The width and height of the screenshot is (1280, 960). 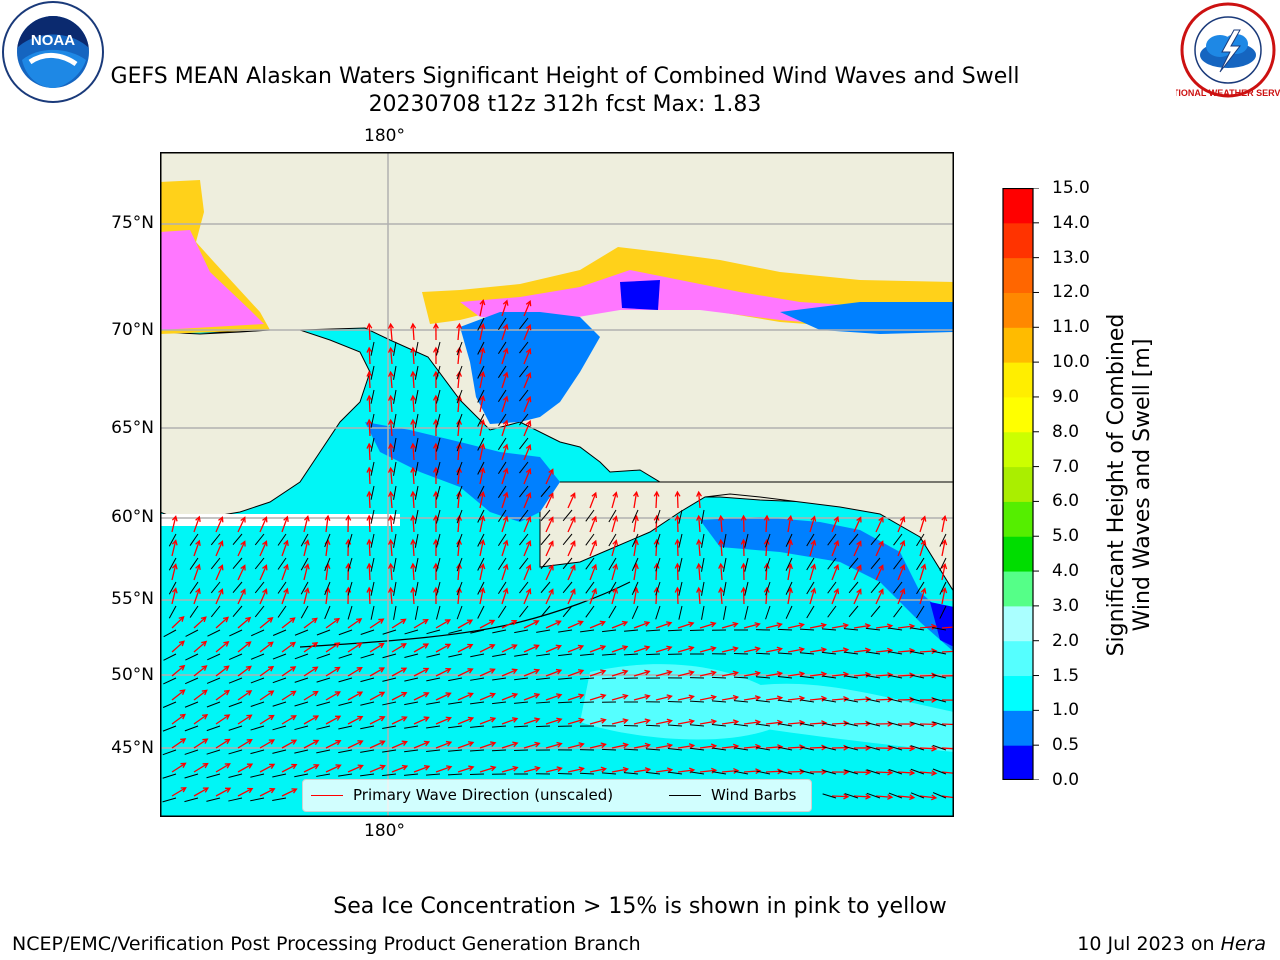 I want to click on colorbar-tick-label: 3.0, so click(x=1066, y=605).